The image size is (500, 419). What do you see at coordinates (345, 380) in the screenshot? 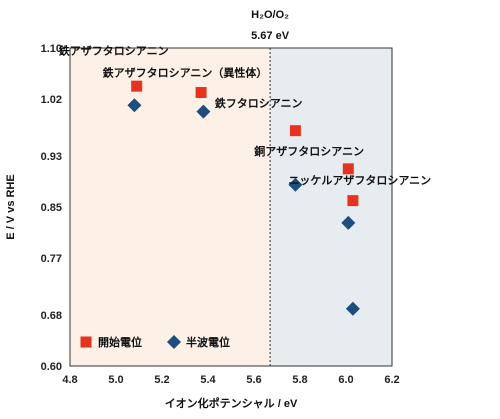
I see `x-tick-label: 6.0` at bounding box center [345, 380].